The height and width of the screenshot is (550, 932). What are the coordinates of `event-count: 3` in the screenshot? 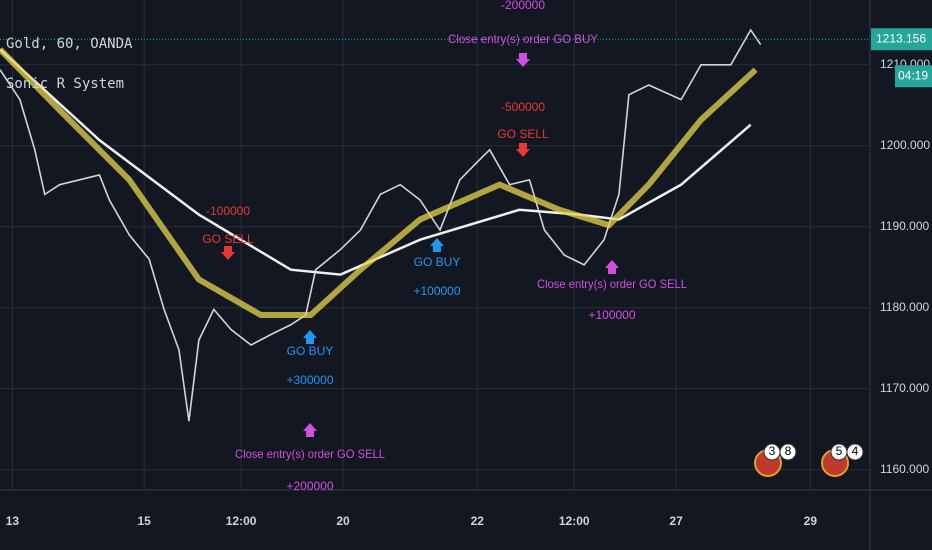 It's located at (772, 451).